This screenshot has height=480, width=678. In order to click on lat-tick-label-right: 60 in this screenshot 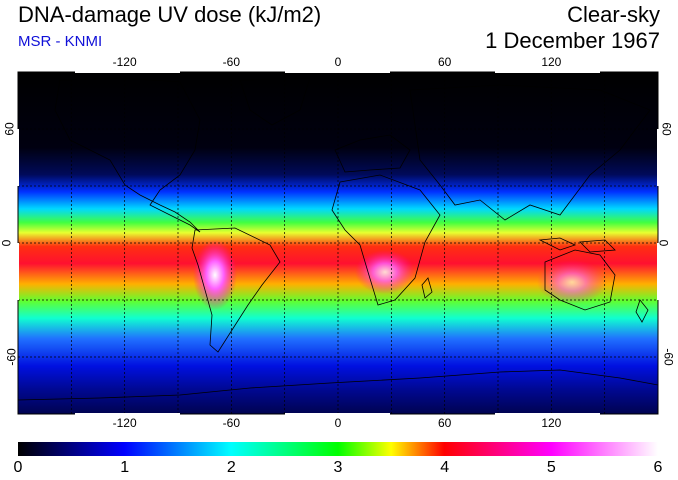, I will do `click(666, 129)`.